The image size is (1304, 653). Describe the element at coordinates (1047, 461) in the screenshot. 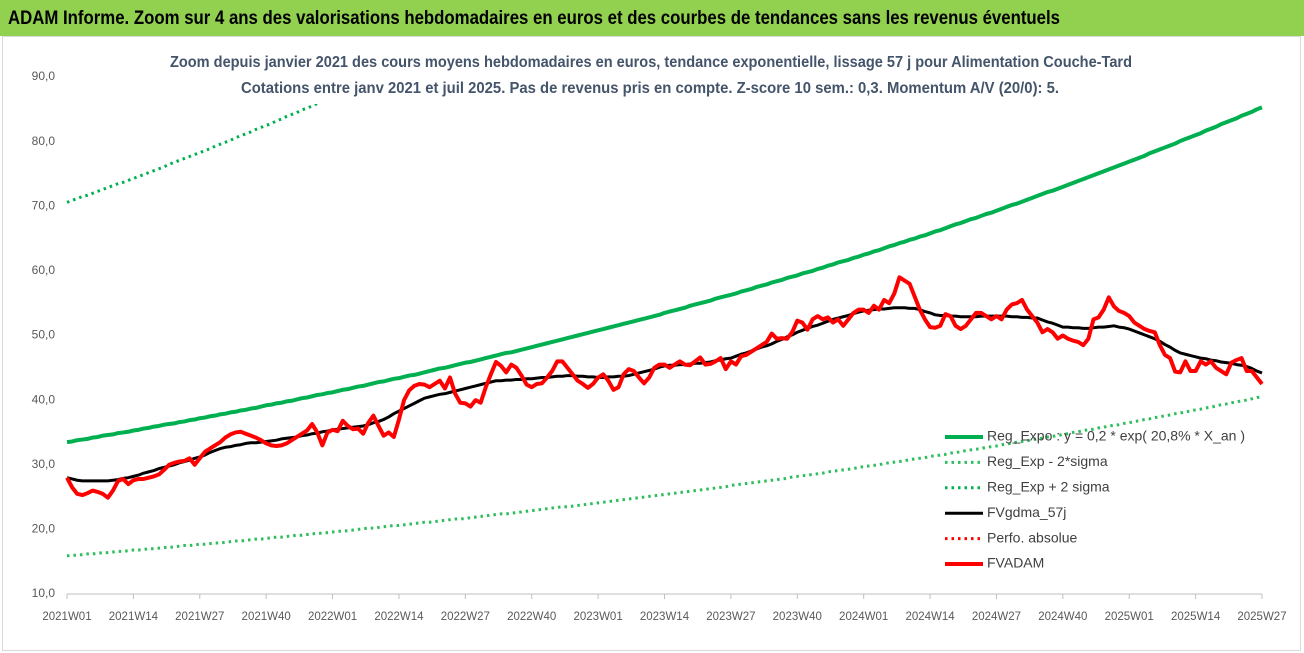

I see `legend-label: Reg_Exp - 2*sigma` at that location.